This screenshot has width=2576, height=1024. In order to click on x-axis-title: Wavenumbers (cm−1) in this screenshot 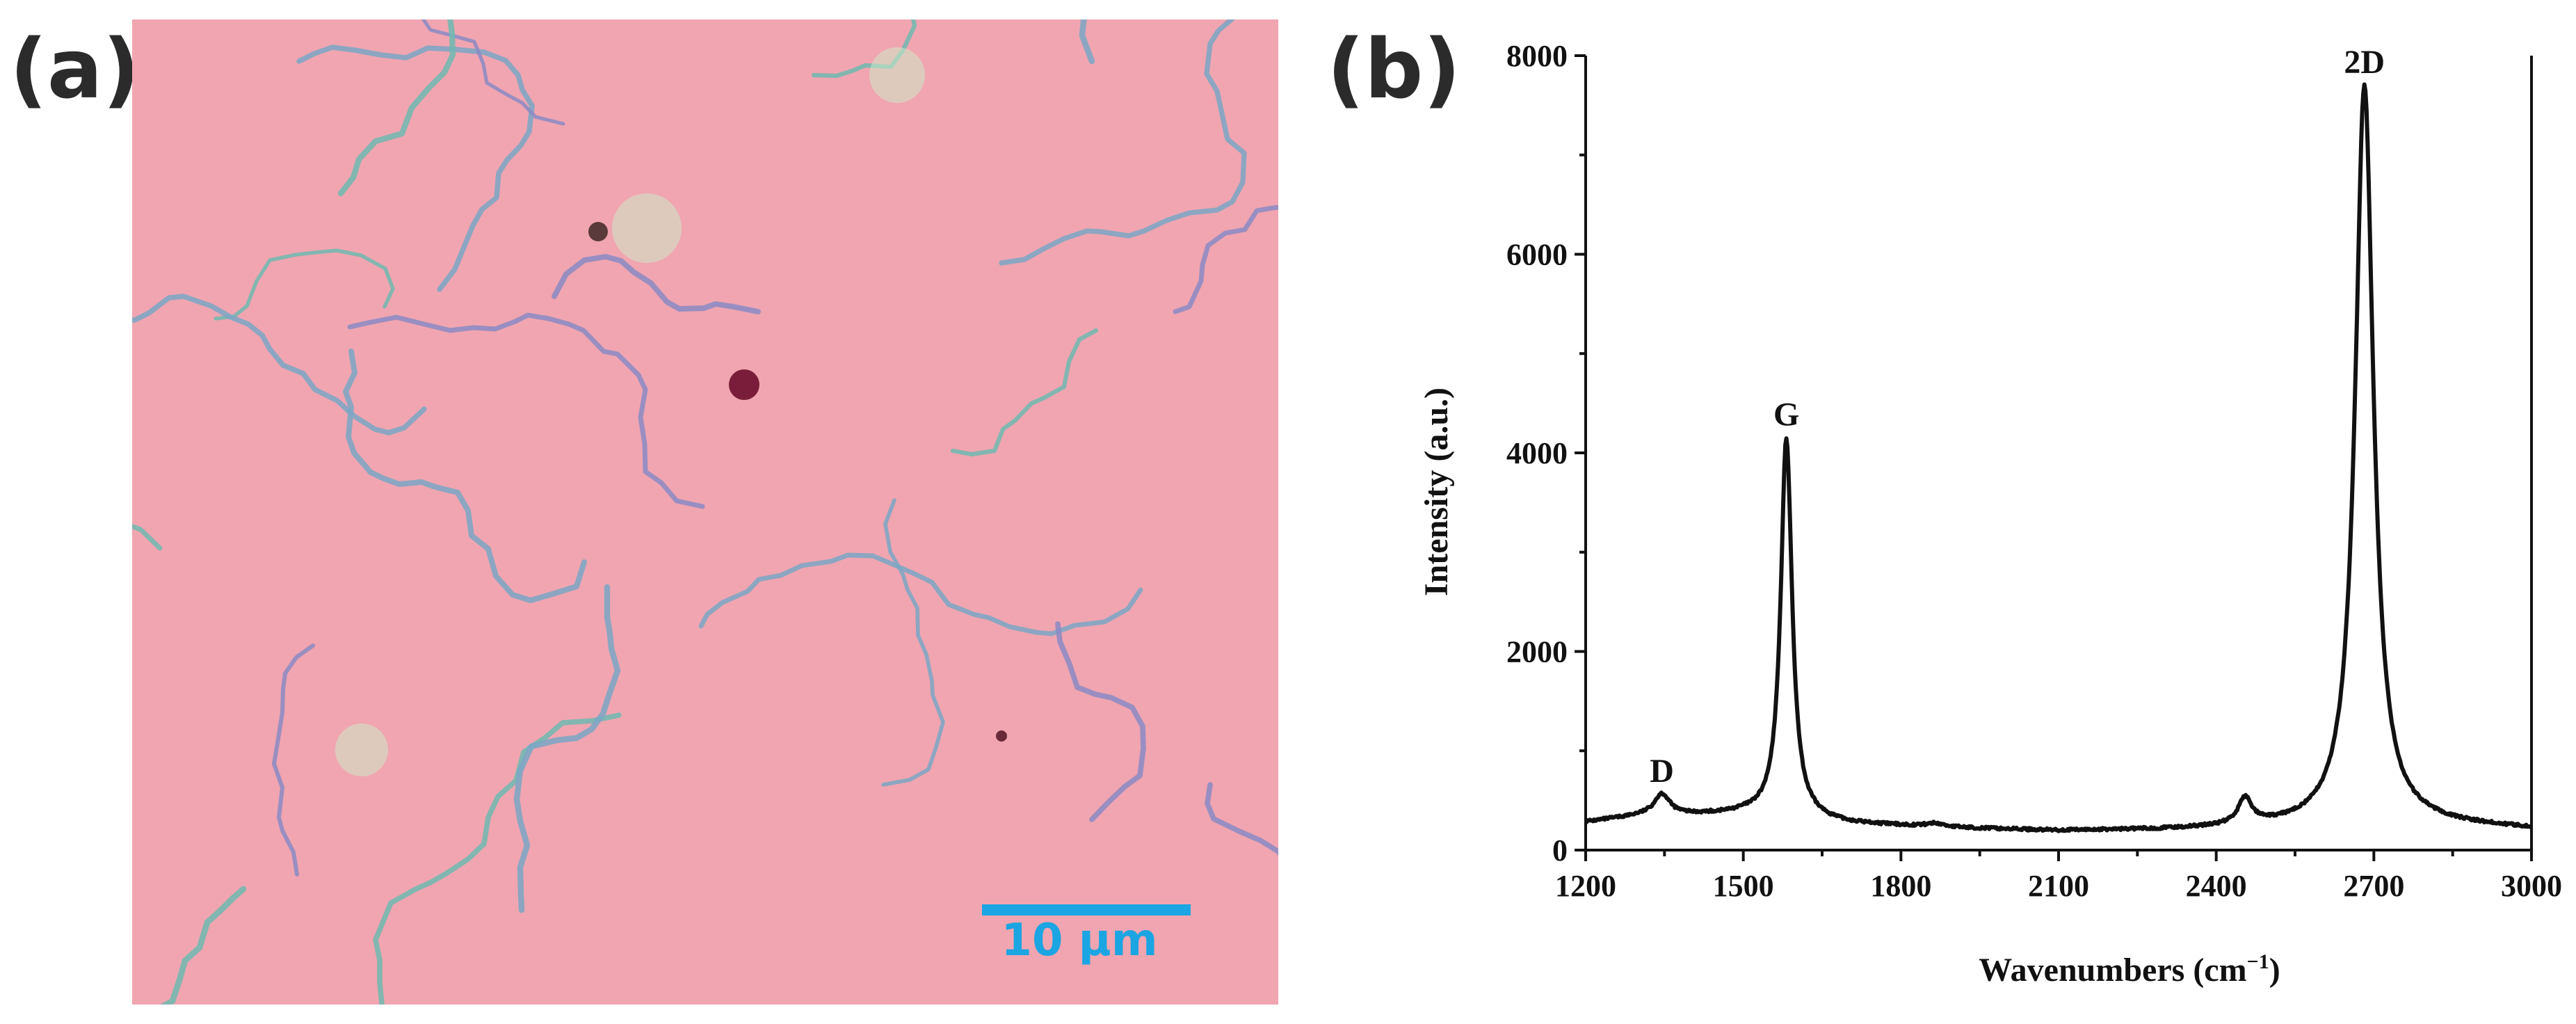, I will do `click(2129, 969)`.